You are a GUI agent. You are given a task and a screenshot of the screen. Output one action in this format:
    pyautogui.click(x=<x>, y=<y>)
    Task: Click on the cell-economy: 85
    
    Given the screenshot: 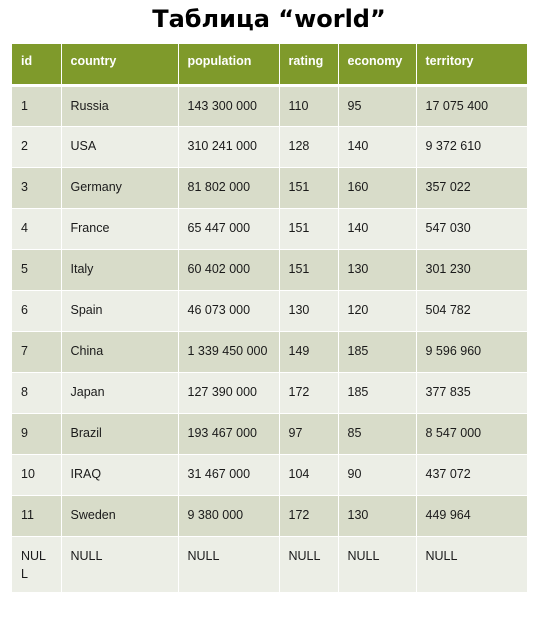 What is the action you would take?
    pyautogui.click(x=377, y=434)
    